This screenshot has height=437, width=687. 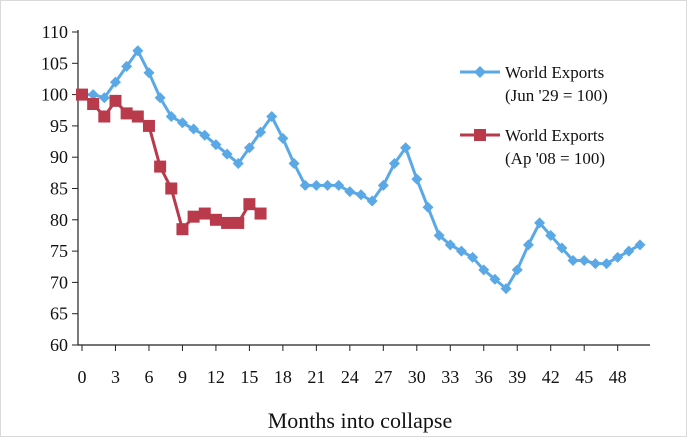 I want to click on x-tick-label: 18, so click(x=283, y=377).